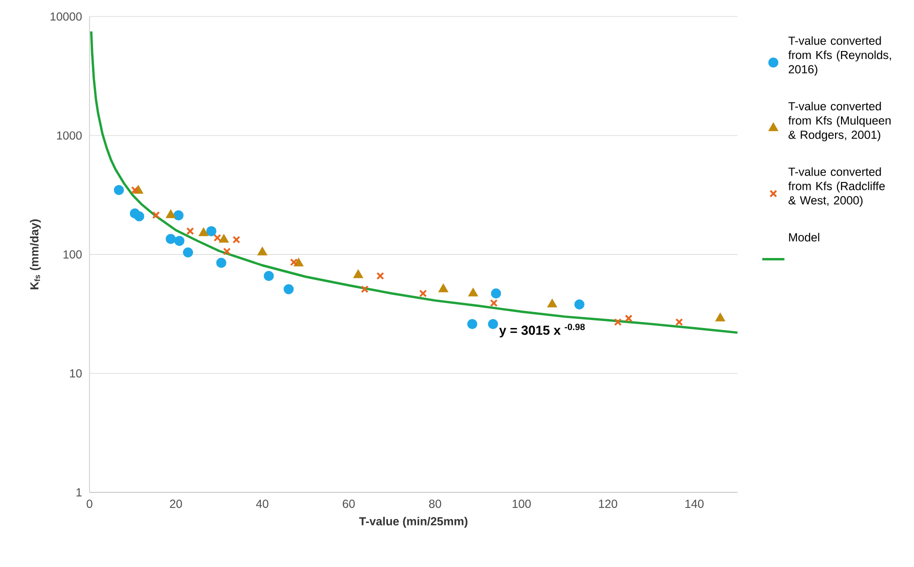 Image resolution: width=914 pixels, height=567 pixels. What do you see at coordinates (839, 122) in the screenshot?
I see `legend-label: T-value converted from Kfs (Mulqueen & Rodgers, 2001)` at bounding box center [839, 122].